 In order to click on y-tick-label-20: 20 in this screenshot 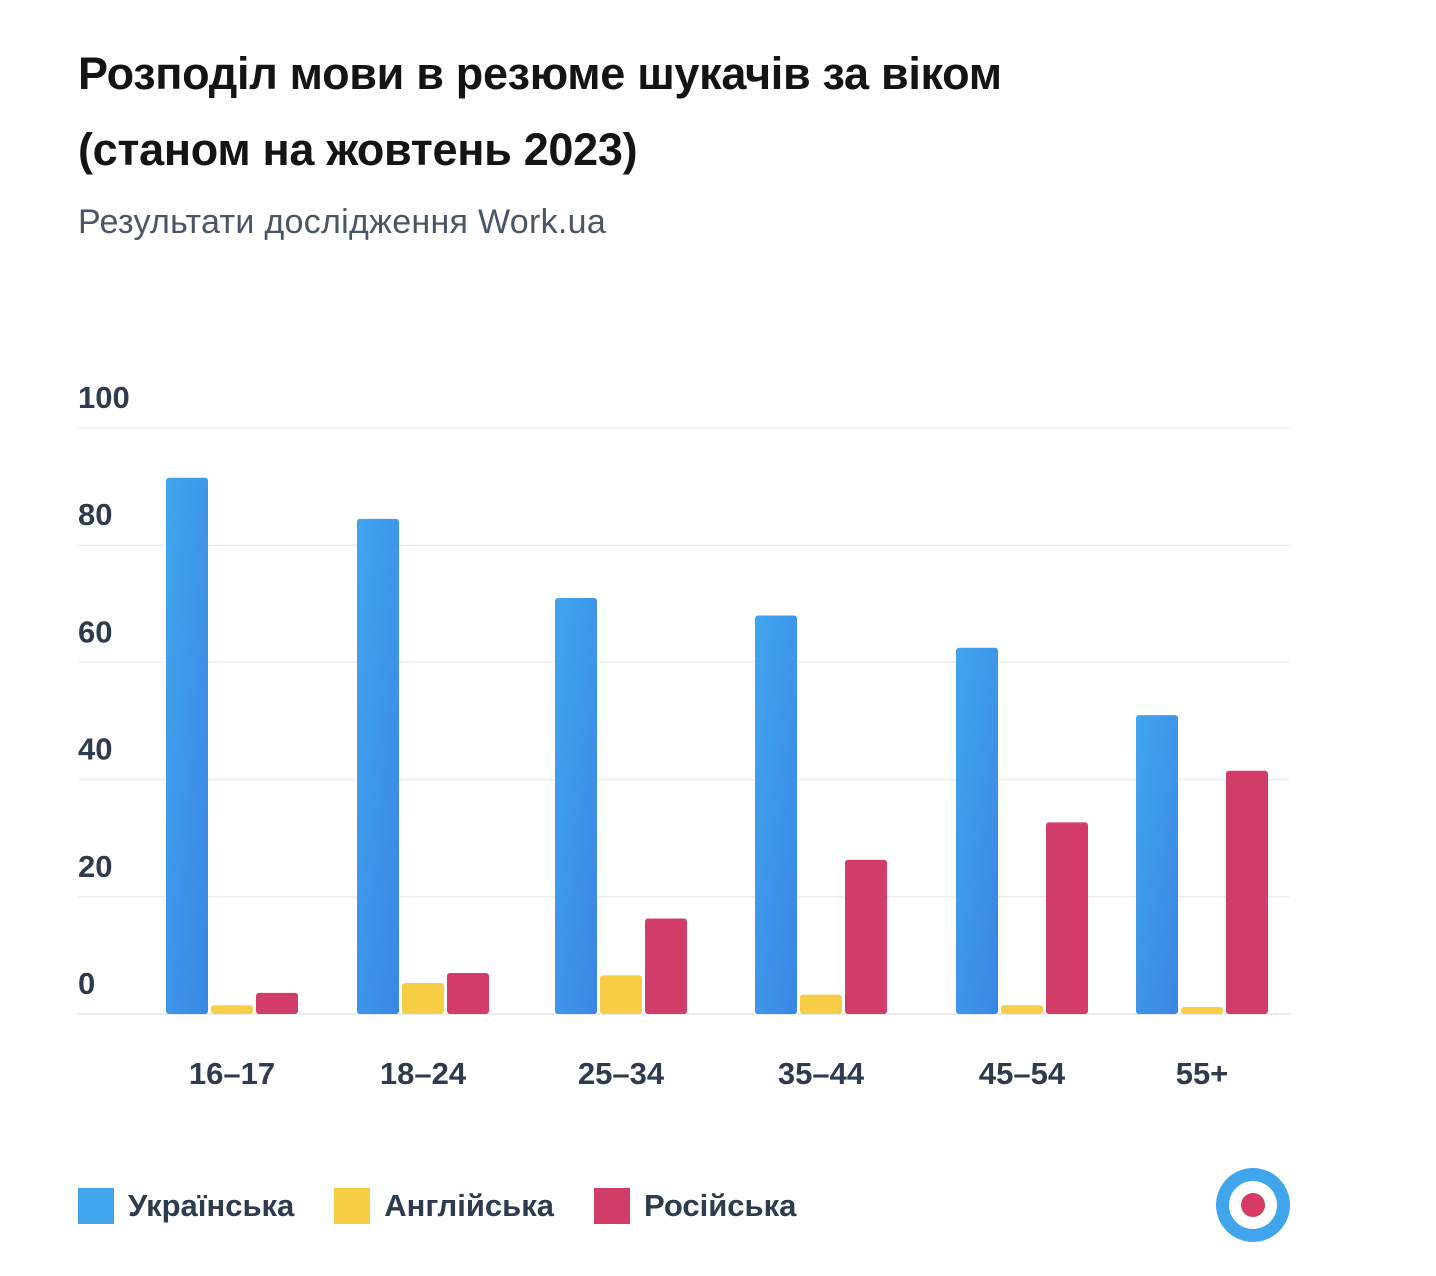, I will do `click(95, 866)`.